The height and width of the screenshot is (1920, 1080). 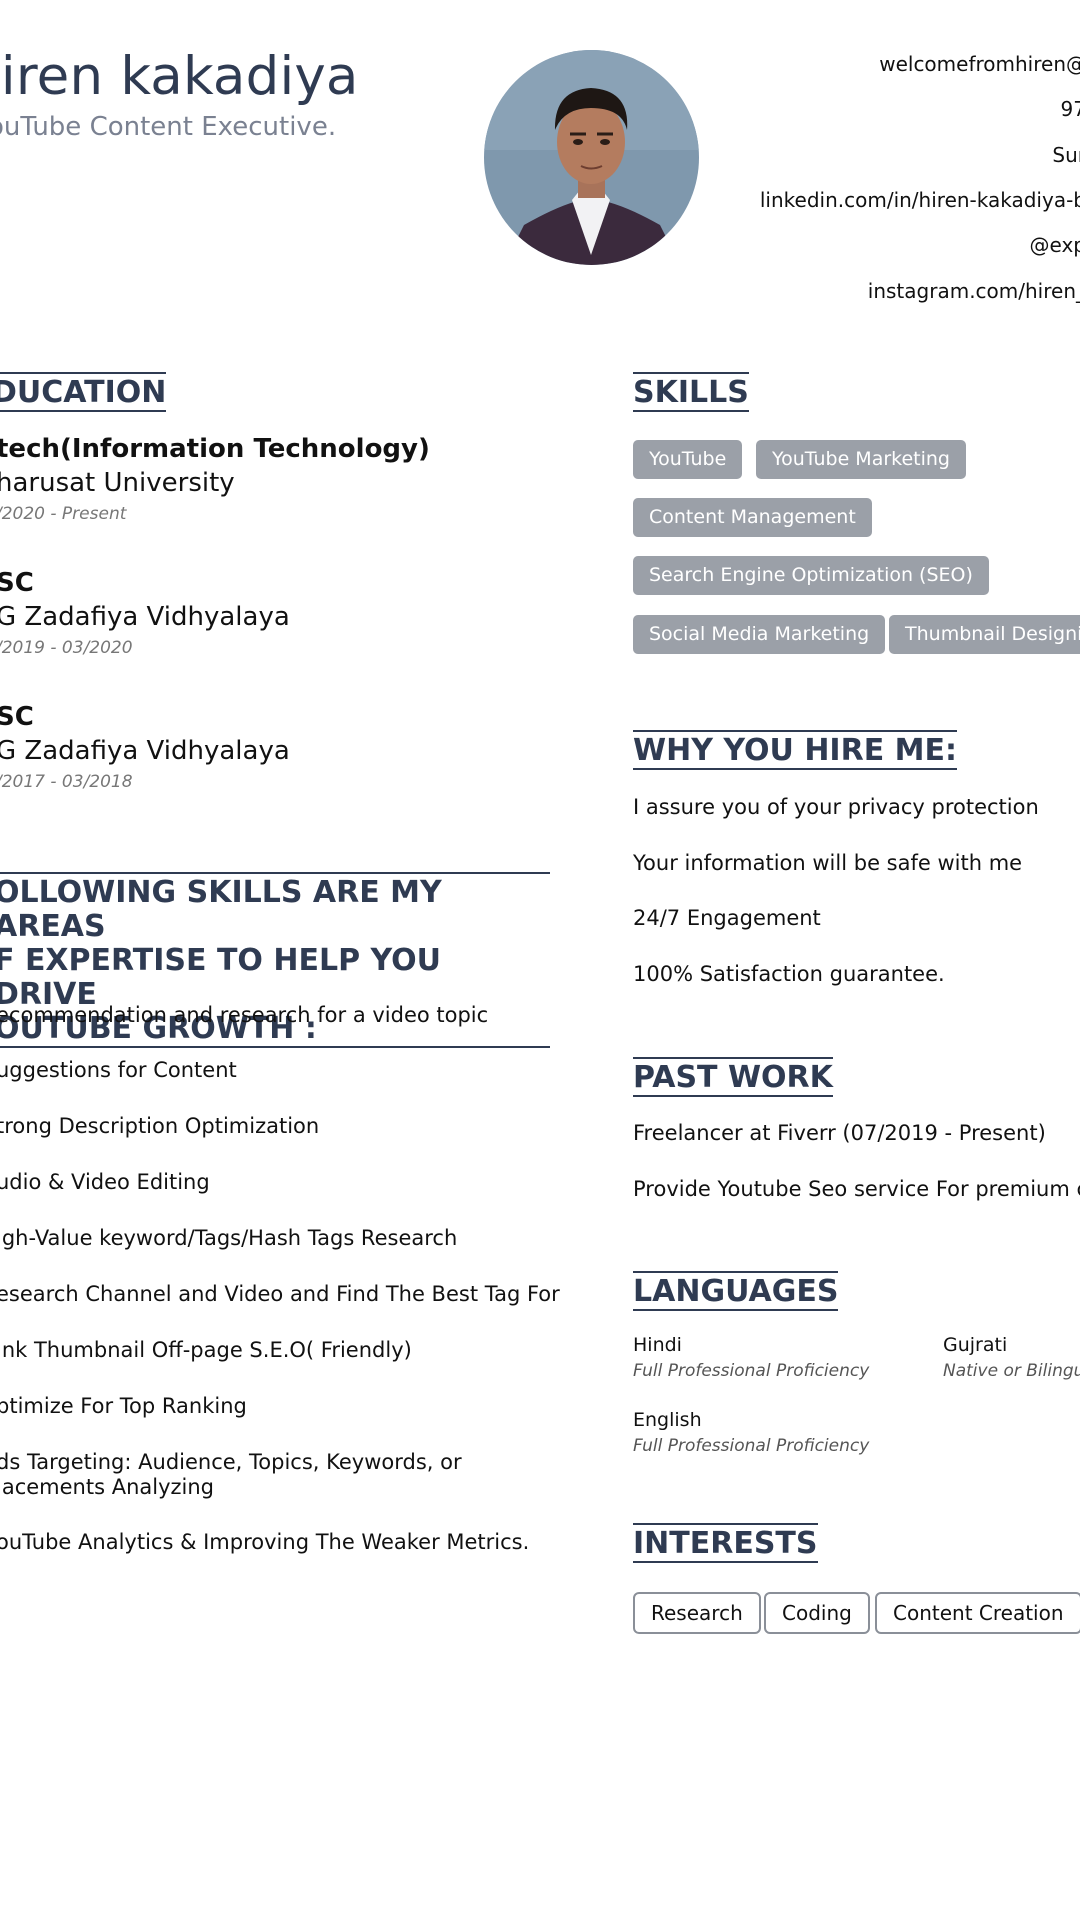 What do you see at coordinates (206, 1350) in the screenshot?
I see `expertise-item: ink Thumbnail Off-page S.E.O( Friendly)` at bounding box center [206, 1350].